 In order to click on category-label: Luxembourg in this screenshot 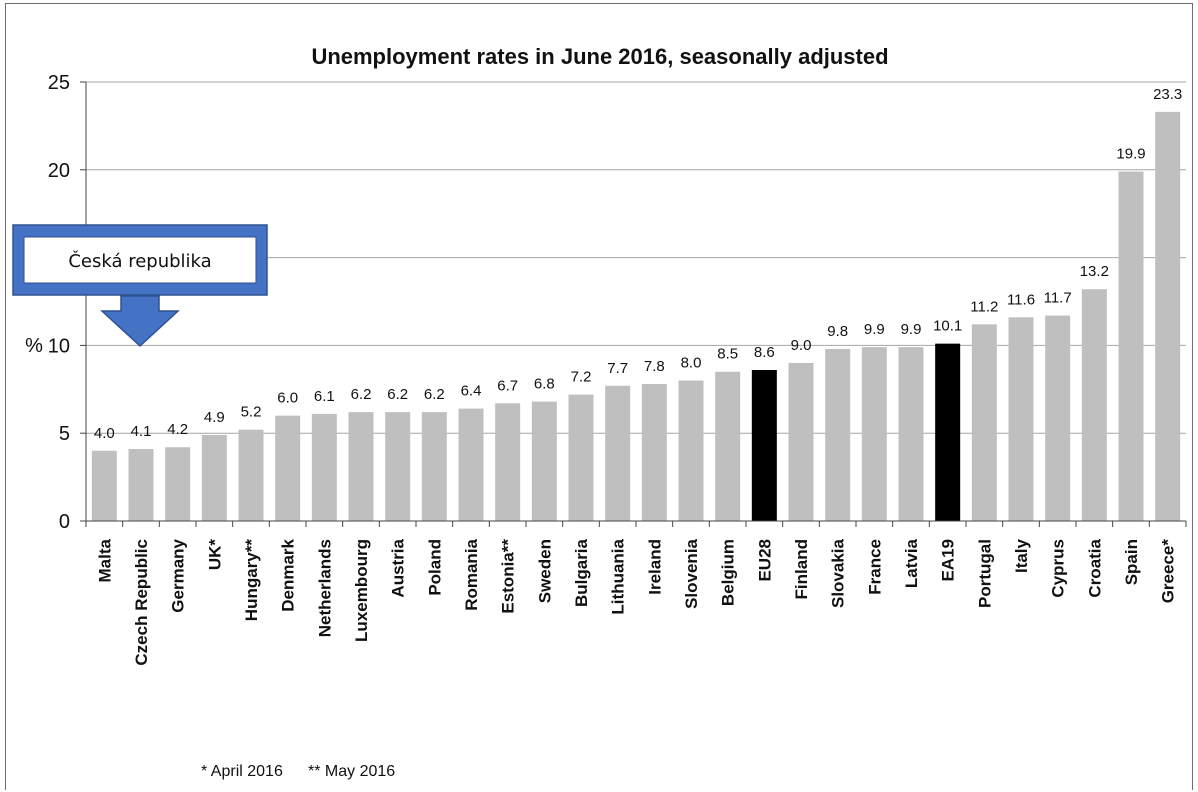, I will do `click(361, 590)`.